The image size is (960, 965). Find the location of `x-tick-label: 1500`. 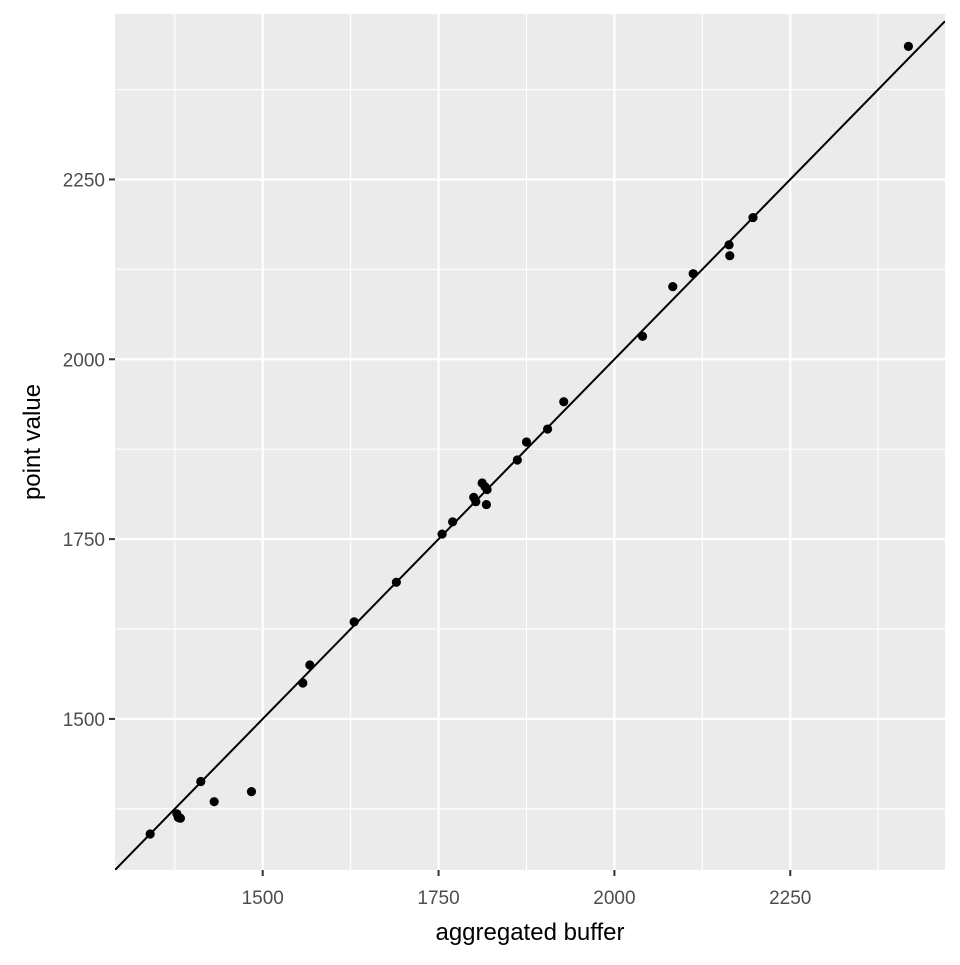

x-tick-label: 1500 is located at coordinates (263, 898).